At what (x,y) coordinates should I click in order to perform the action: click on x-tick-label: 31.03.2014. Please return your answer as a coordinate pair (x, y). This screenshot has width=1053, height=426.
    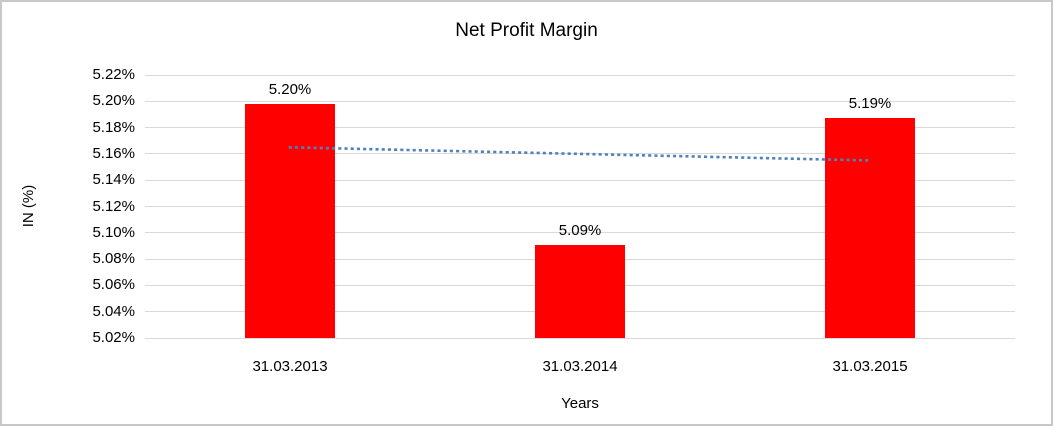
    Looking at the image, I should click on (580, 366).